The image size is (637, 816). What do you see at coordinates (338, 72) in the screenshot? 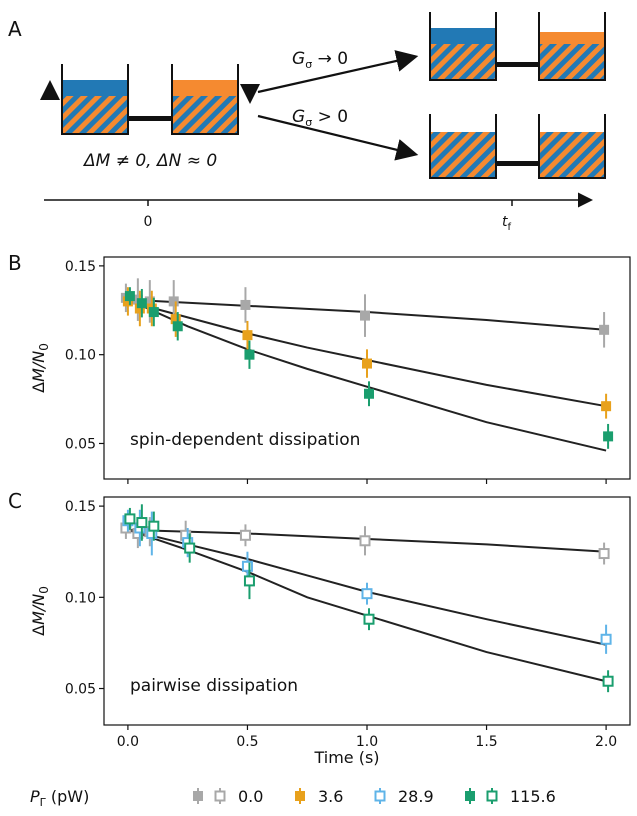
I see `arrow-top` at bounding box center [338, 72].